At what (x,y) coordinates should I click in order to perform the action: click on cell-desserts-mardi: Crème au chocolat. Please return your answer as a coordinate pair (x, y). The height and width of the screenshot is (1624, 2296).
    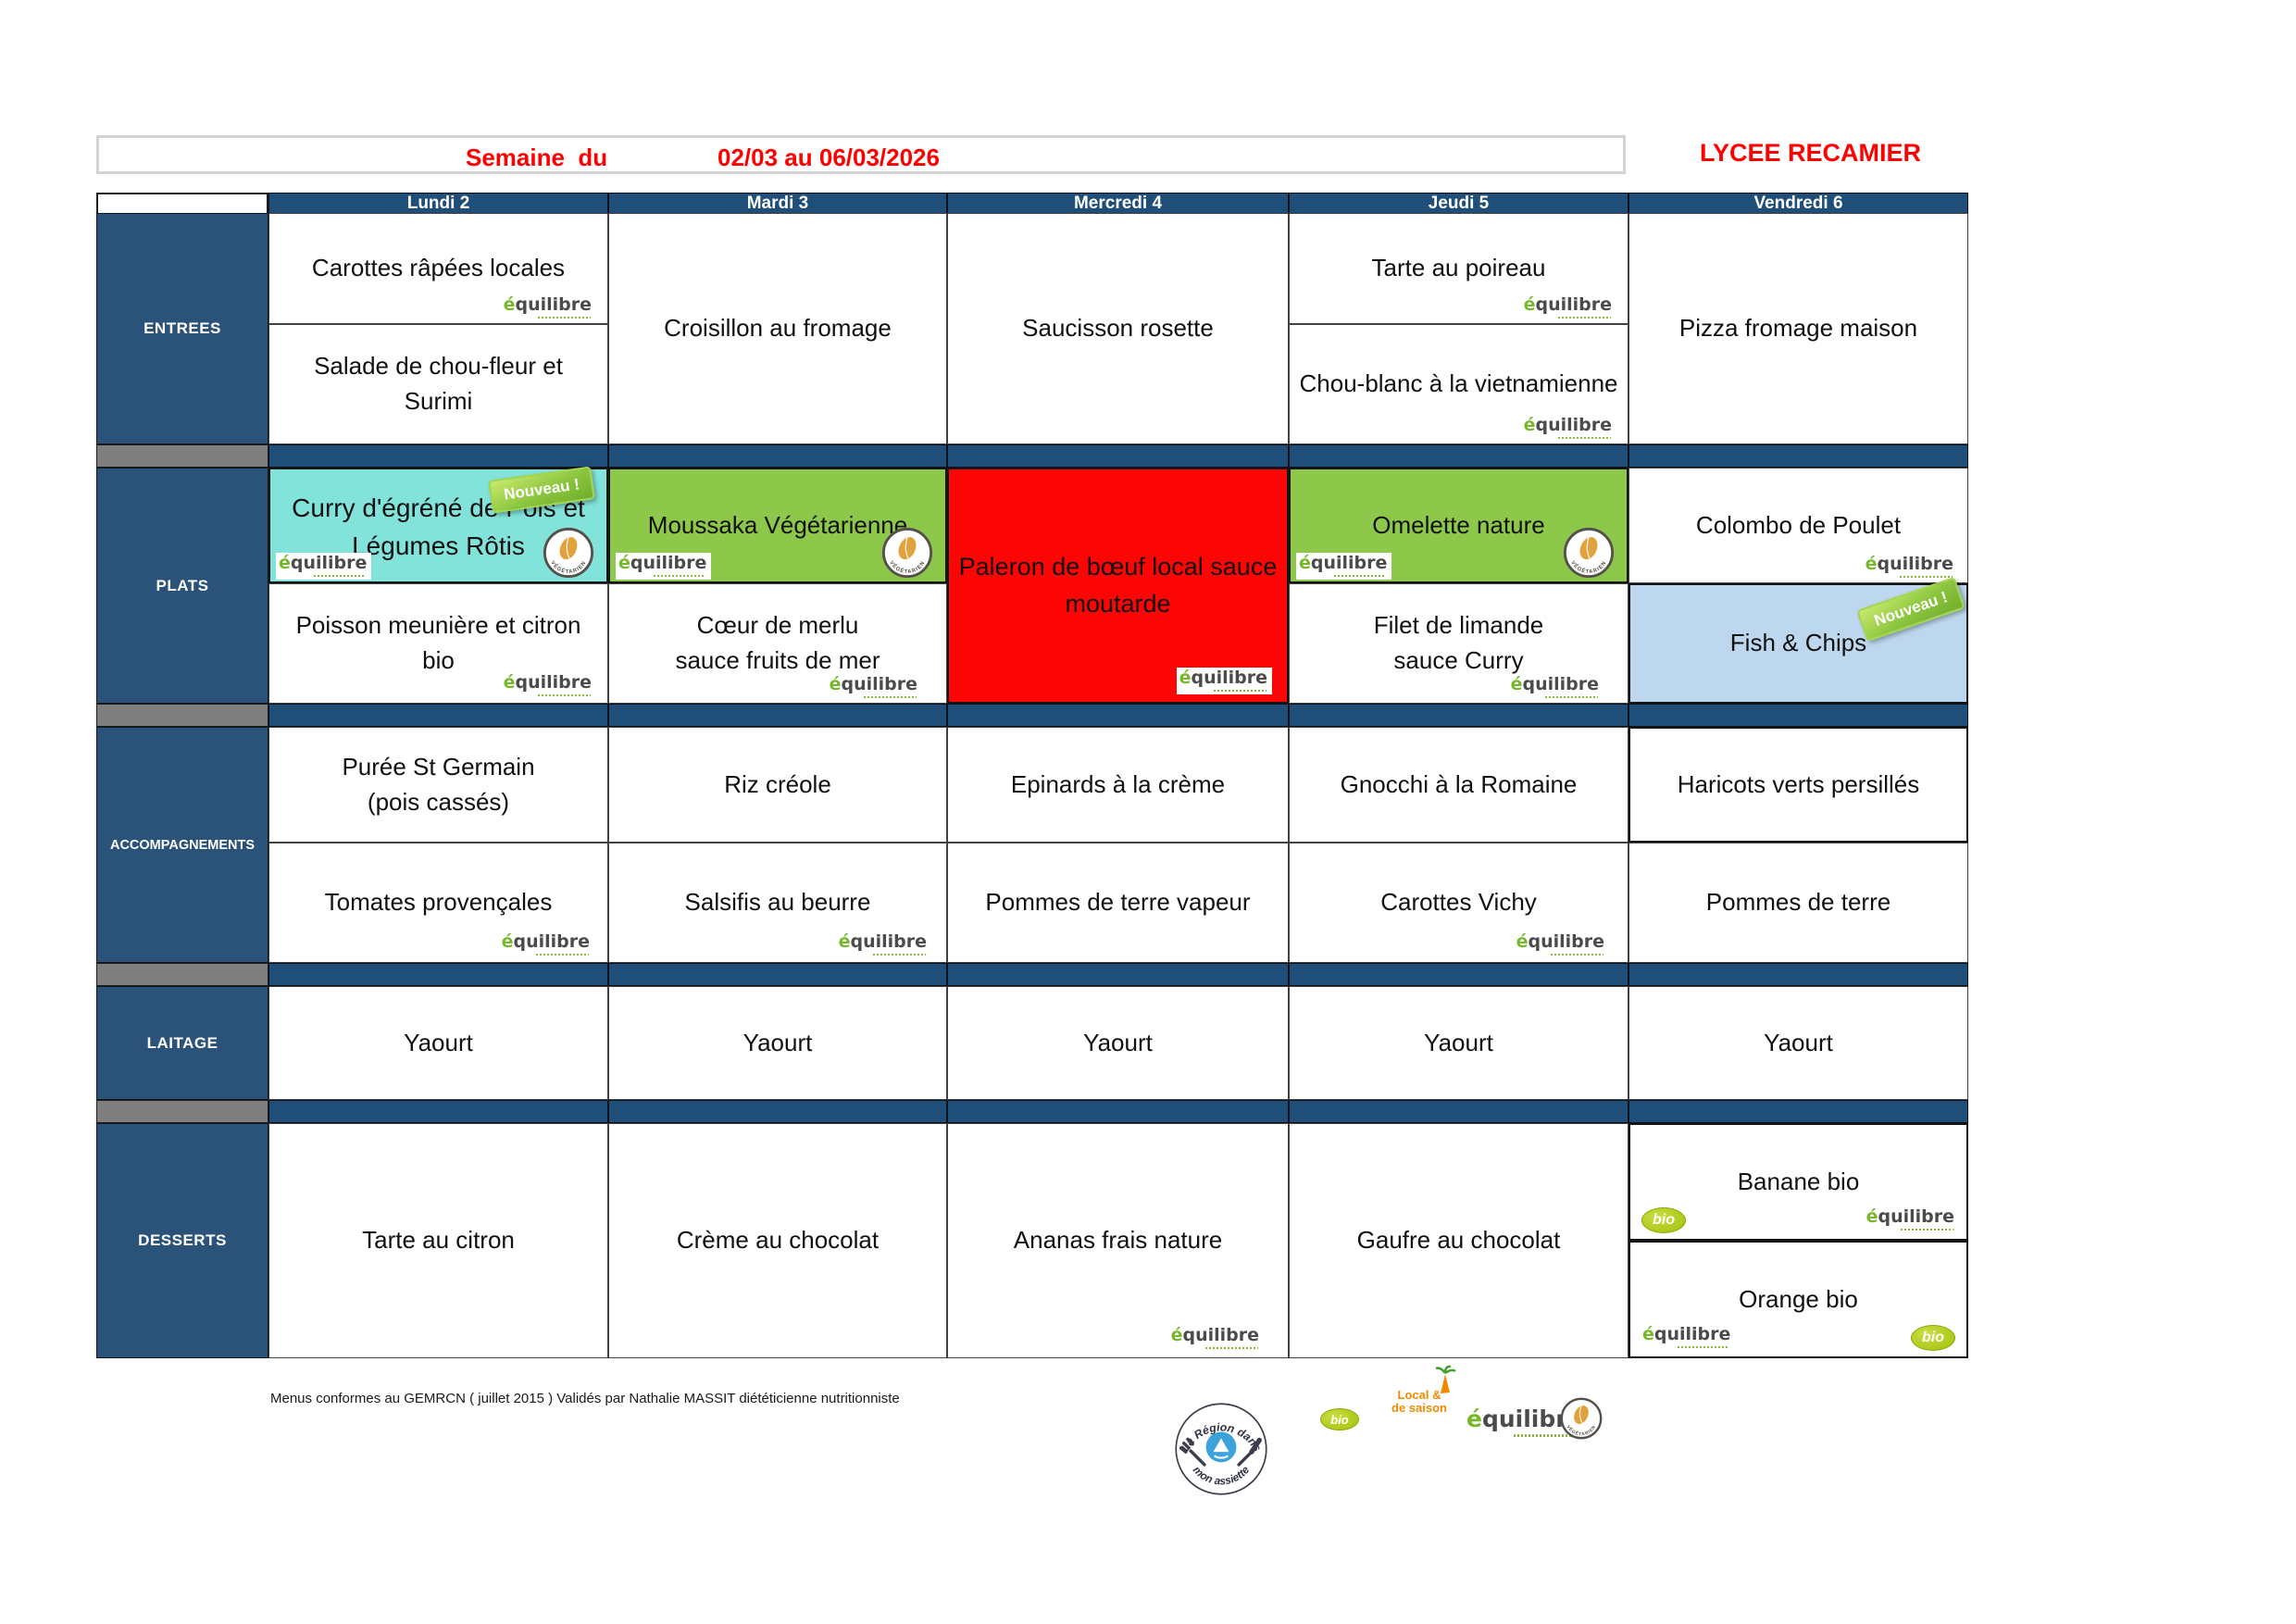
    Looking at the image, I should click on (777, 1240).